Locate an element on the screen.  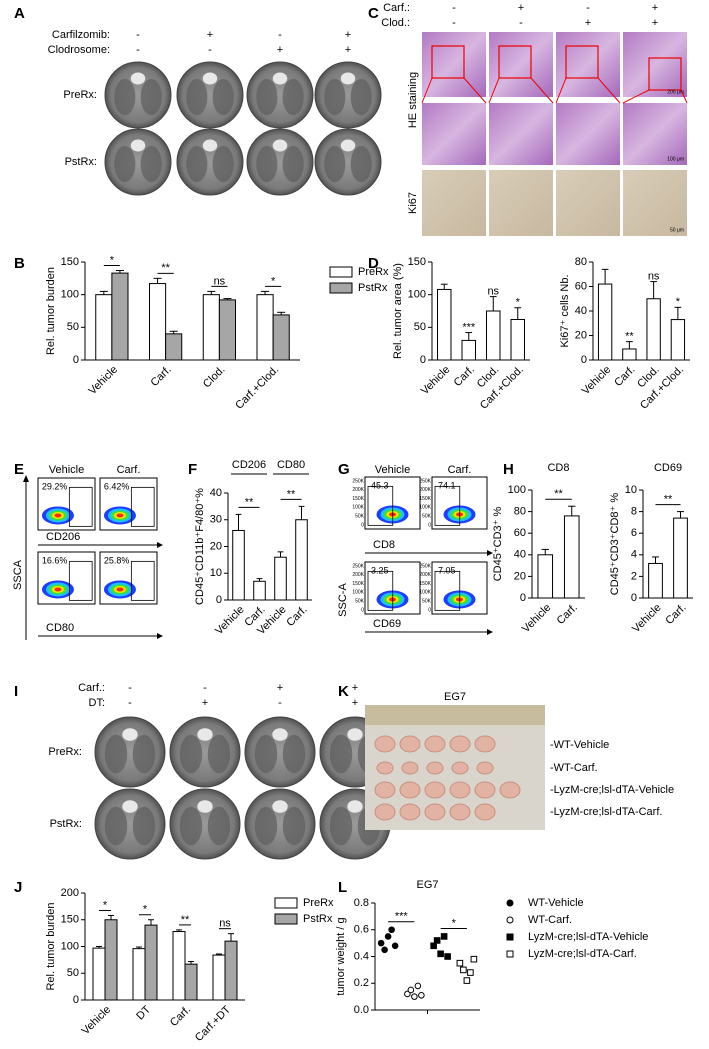
x-tick-label: Carf.+Clod. is located at coordinates (257, 388).